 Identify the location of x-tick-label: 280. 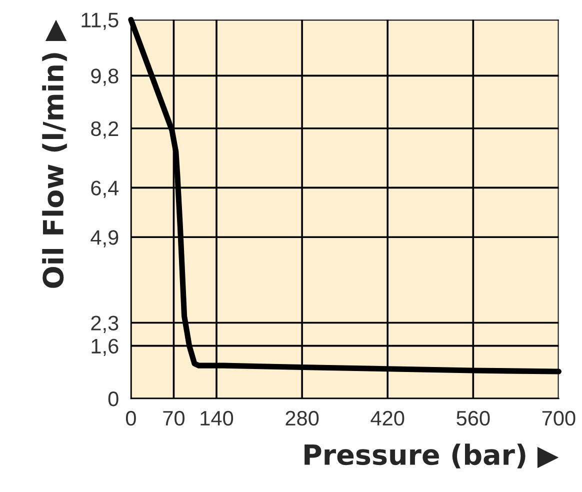
(302, 418).